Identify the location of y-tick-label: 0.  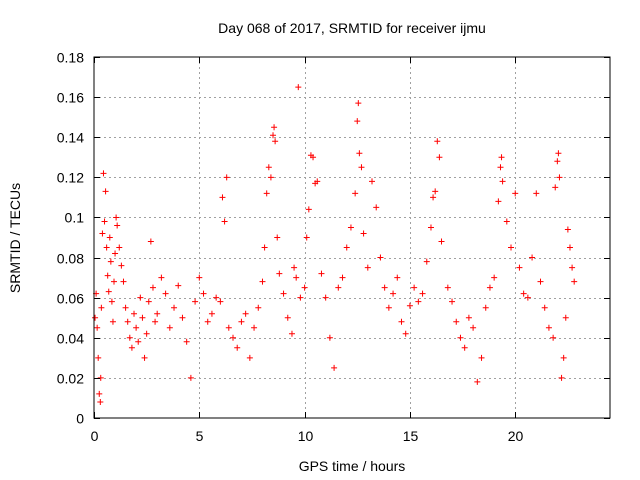
(80, 419).